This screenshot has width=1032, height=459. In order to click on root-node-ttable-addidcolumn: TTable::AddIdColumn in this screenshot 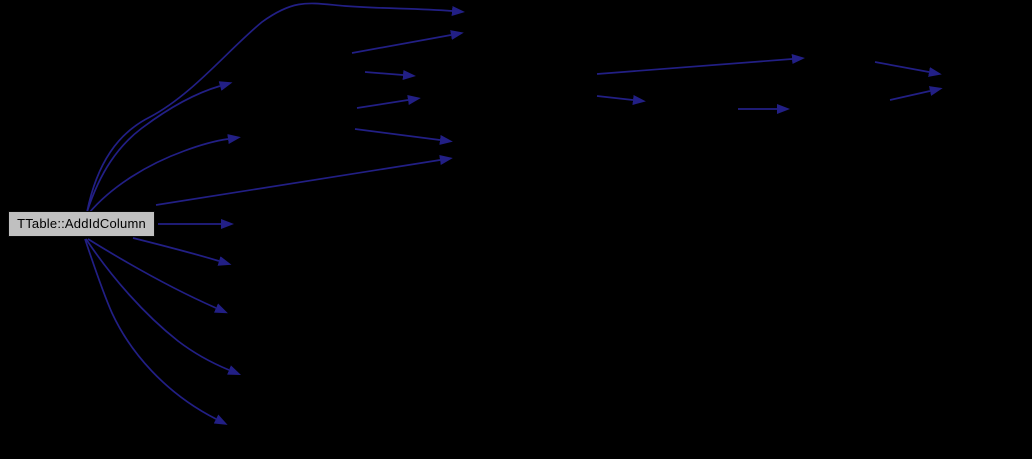, I will do `click(81, 224)`.